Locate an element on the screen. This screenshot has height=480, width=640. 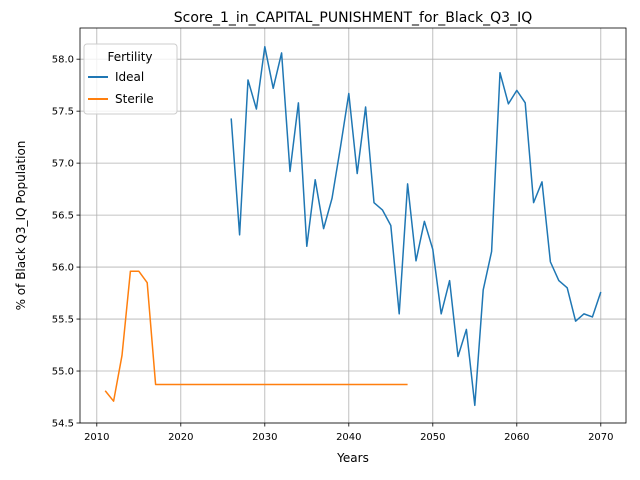
x-axis-label: Years is located at coordinates (352, 458).